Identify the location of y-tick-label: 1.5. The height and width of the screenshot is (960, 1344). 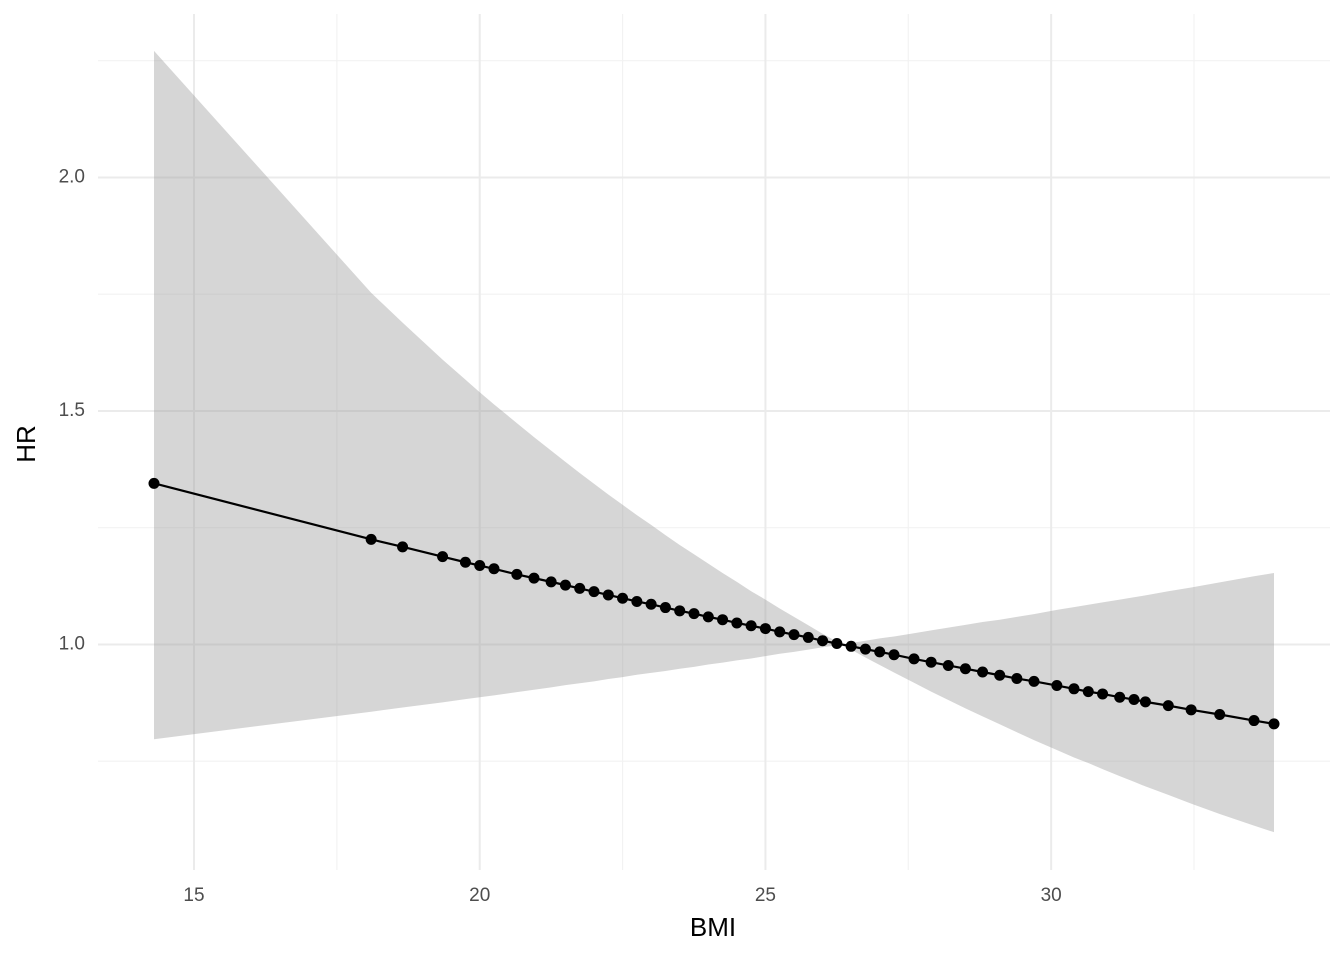
(72, 410).